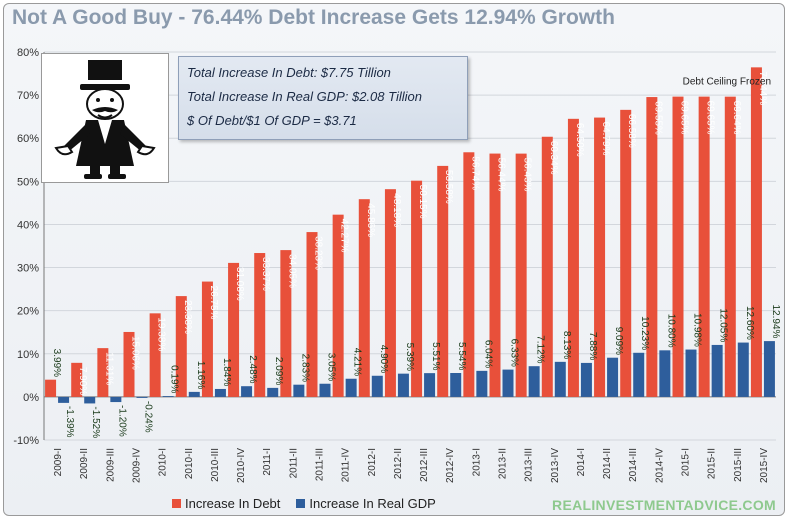  Describe the element at coordinates (233, 503) in the screenshot. I see `legend-label-debt: Increase In Debt` at that location.